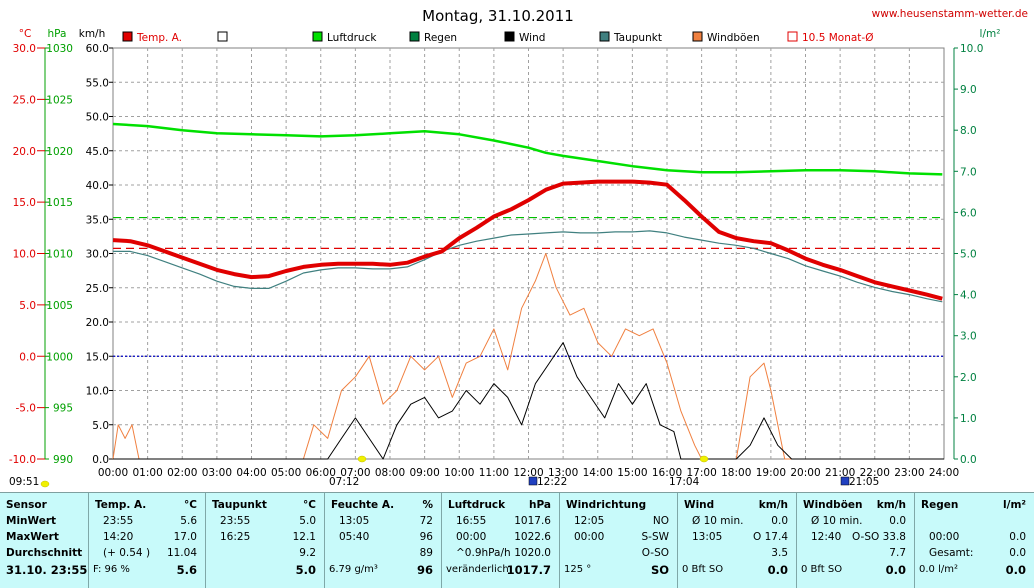  I want to click on pressure-tick-label: 990, so click(63, 460).